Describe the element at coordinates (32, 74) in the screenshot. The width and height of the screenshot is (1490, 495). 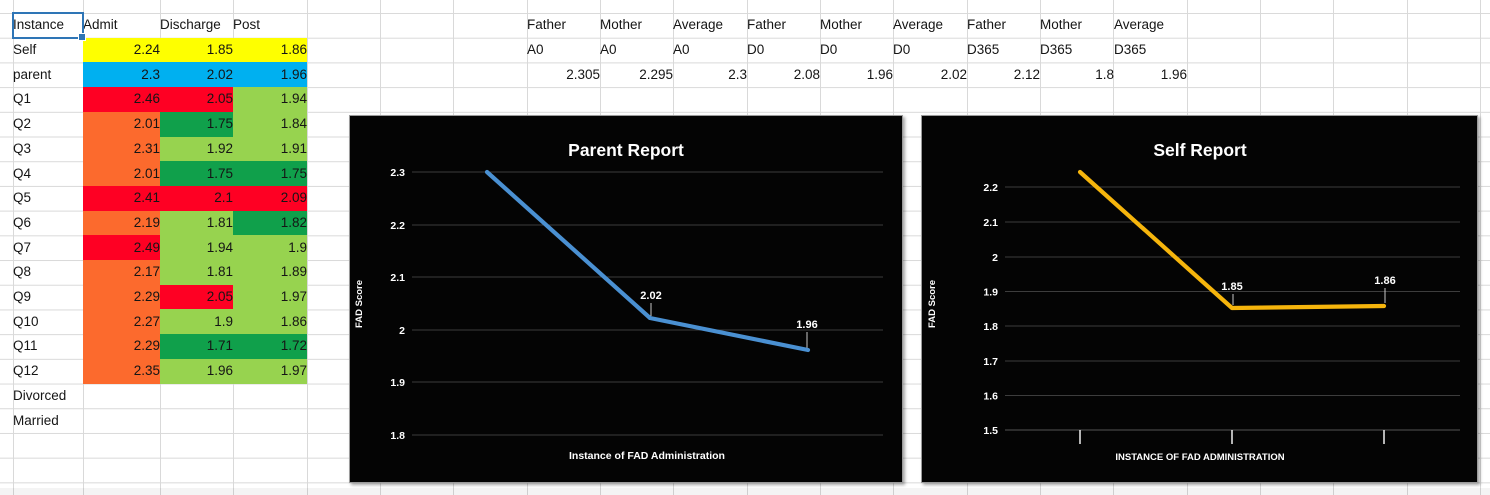
I see `row-label-cell: parent` at that location.